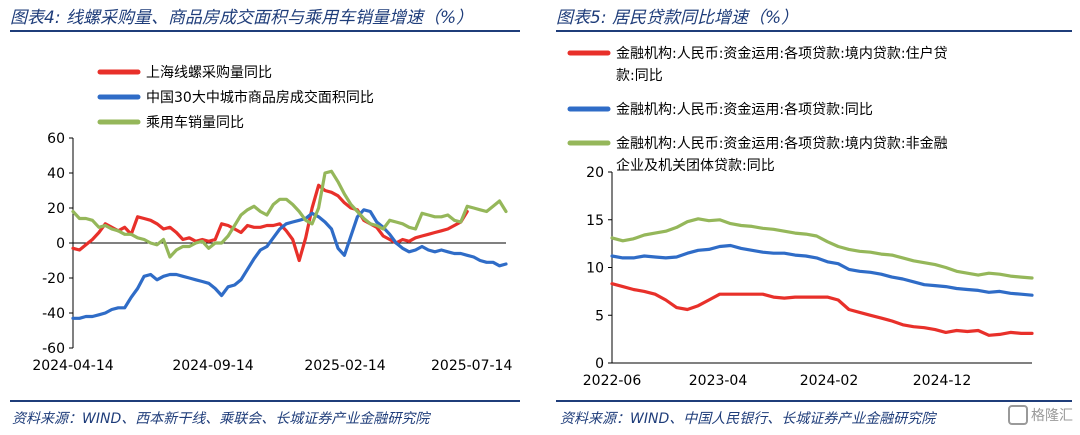 This screenshot has height=435, width=1080. Describe the element at coordinates (718, 381) in the screenshot. I see `right-x-tick-label: 2023-04` at that location.